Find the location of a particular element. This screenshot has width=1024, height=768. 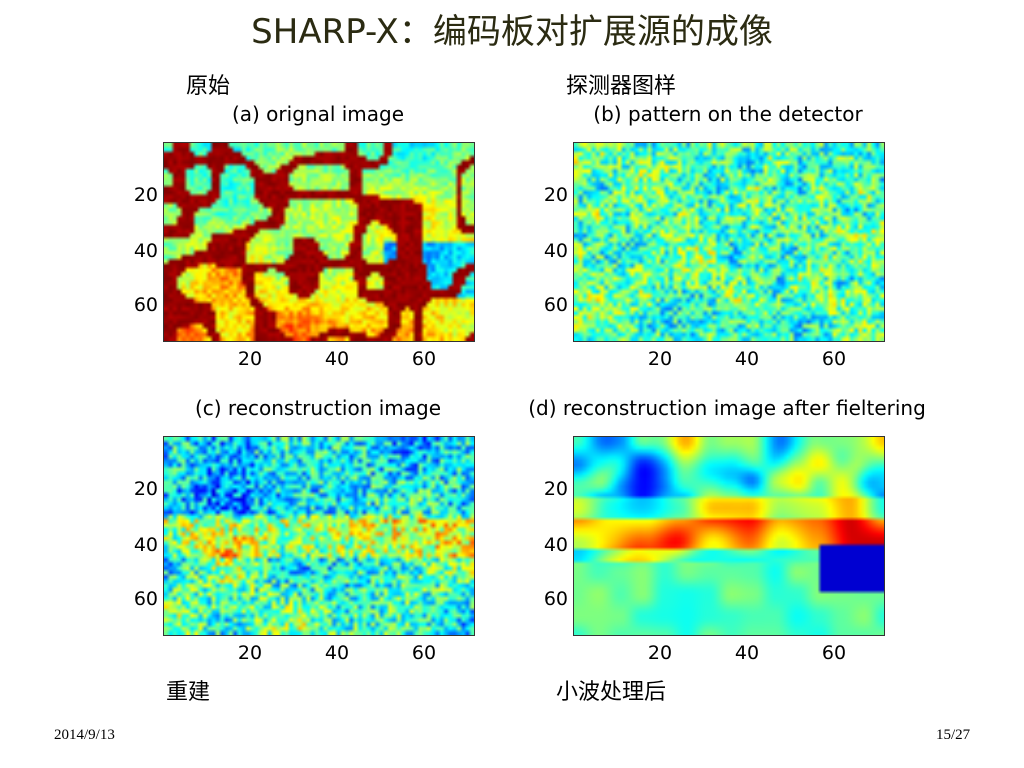

panel-b-ytick: 20 is located at coordinates (555, 195).